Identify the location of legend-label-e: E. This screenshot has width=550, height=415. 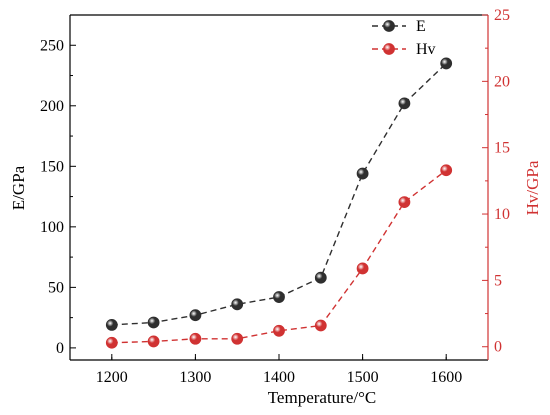
(421, 26).